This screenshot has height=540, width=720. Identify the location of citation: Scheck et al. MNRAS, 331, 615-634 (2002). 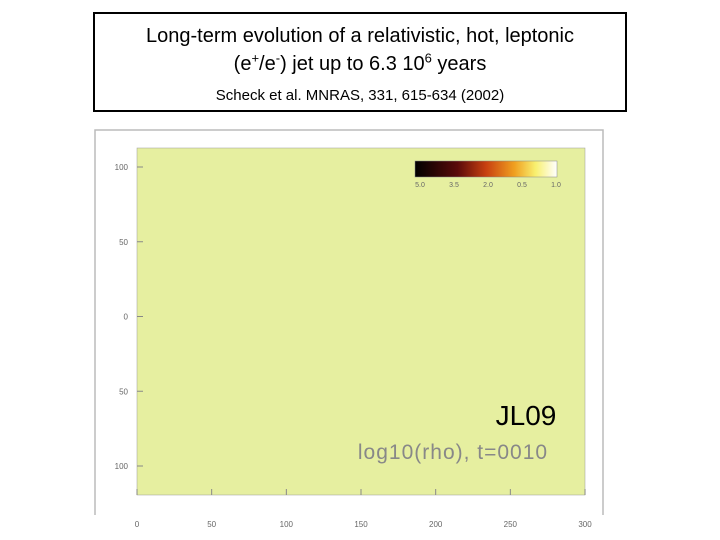
(360, 95).